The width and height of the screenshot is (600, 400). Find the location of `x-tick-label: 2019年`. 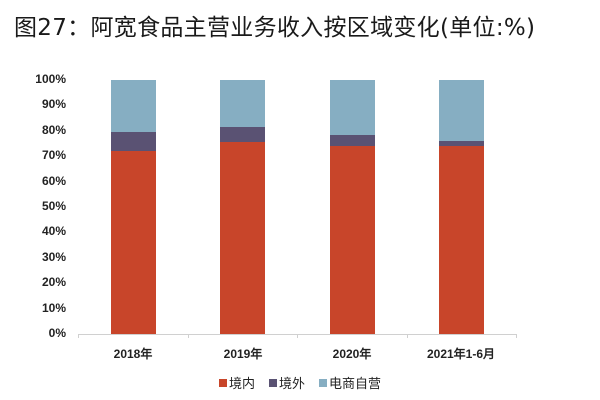

x-tick-label: 2019年 is located at coordinates (243, 354).